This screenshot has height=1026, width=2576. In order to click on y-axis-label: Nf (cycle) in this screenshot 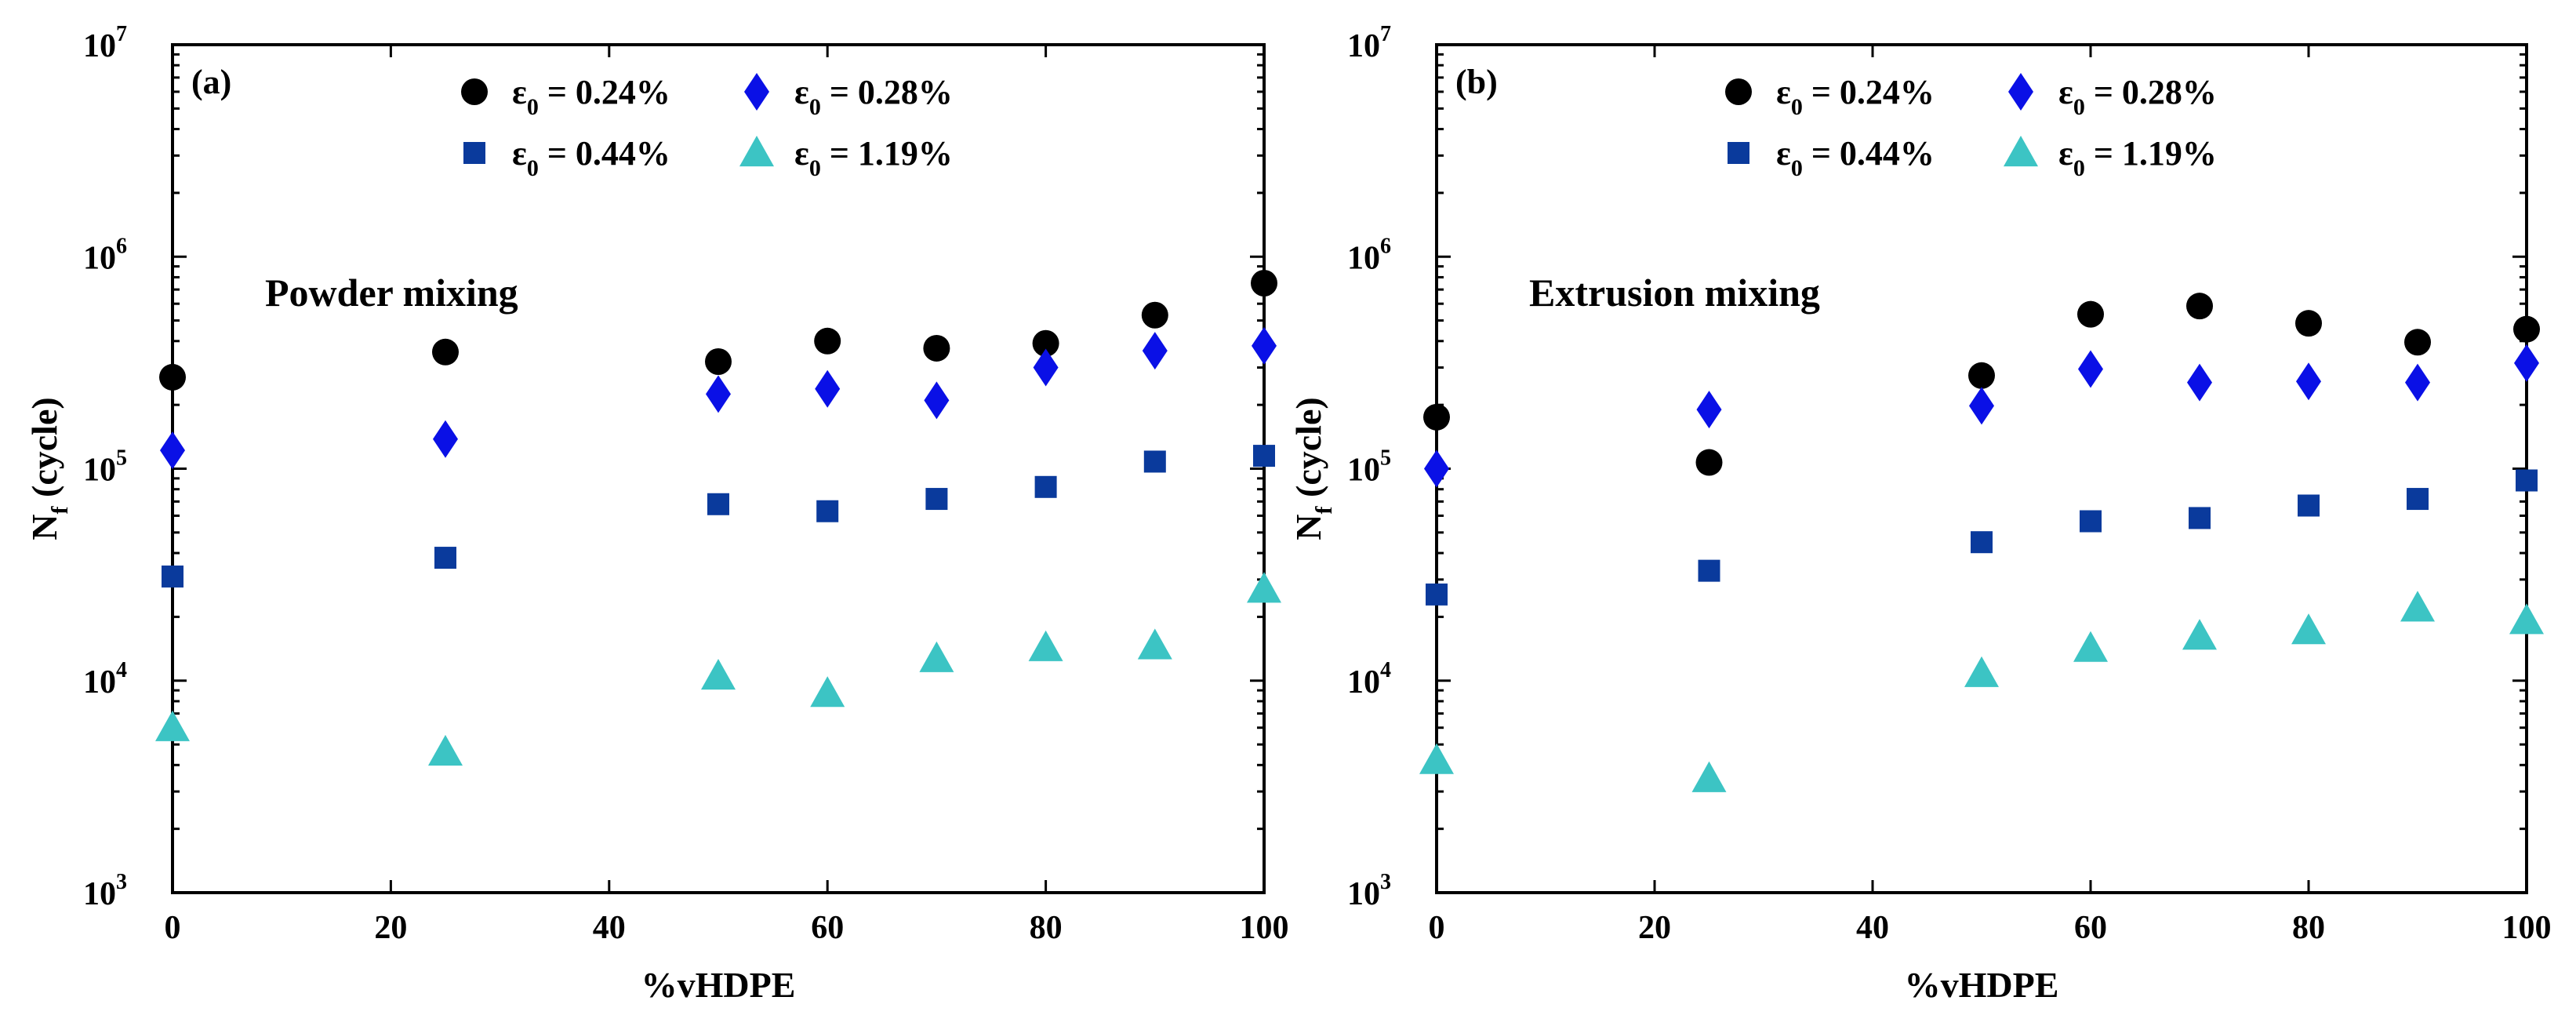, I will do `click(48, 468)`.